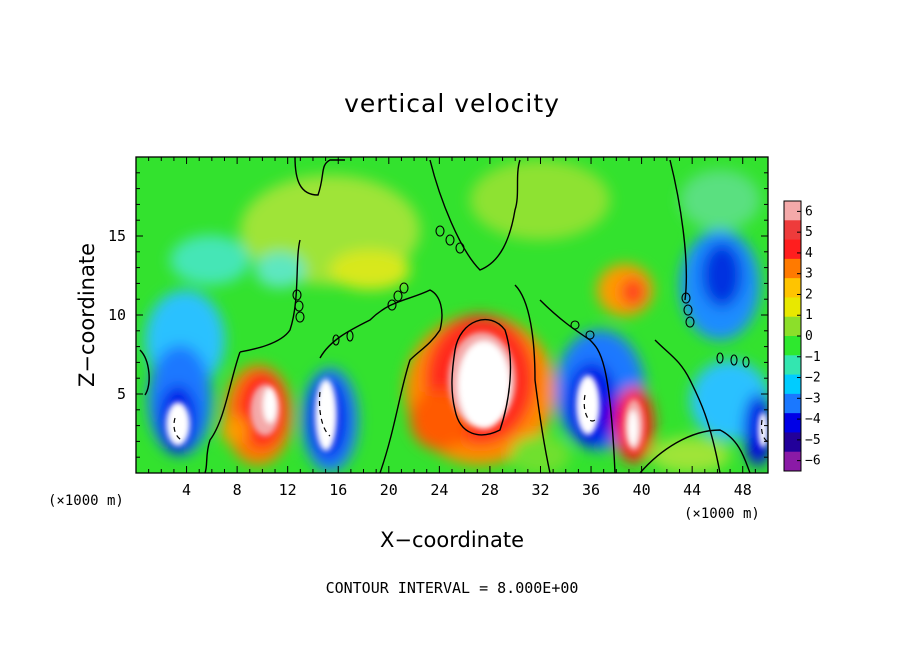 This screenshot has width=904, height=654. What do you see at coordinates (521, 296) in the screenshot?
I see `contour-labels` at bounding box center [521, 296].